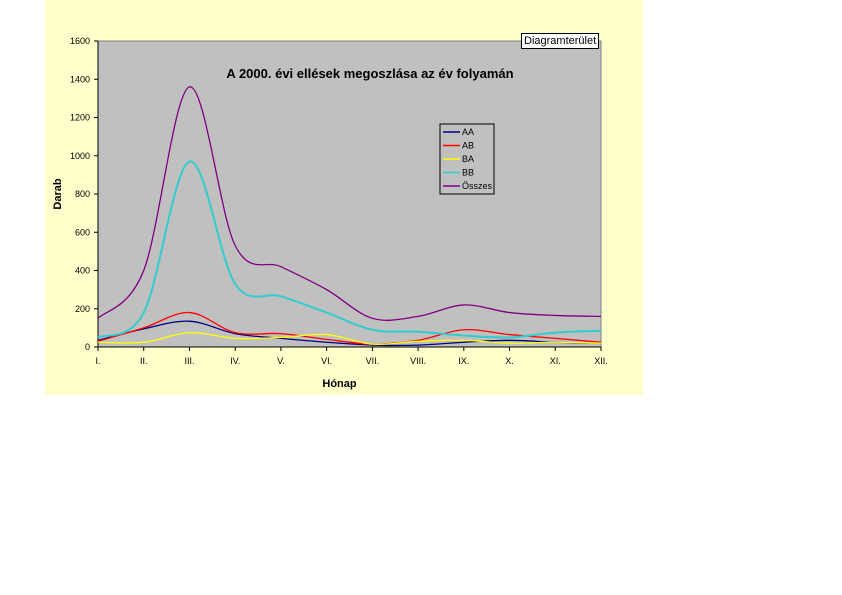 Image resolution: width=842 pixels, height=595 pixels. I want to click on chart-area-tooltip: Diagramterület, so click(560, 41).